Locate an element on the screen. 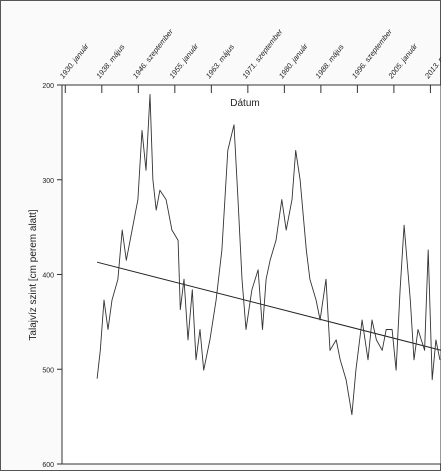  y-tick-label: 200 is located at coordinates (48, 86).